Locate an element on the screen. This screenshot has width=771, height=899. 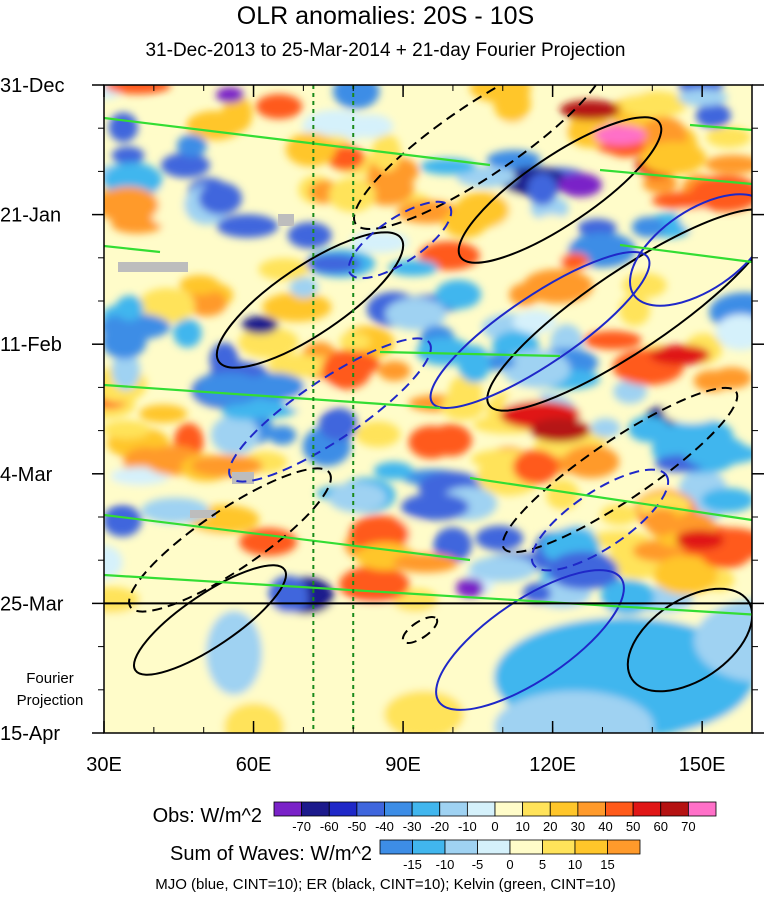
colorbar-level: -60 is located at coordinates (329, 826).